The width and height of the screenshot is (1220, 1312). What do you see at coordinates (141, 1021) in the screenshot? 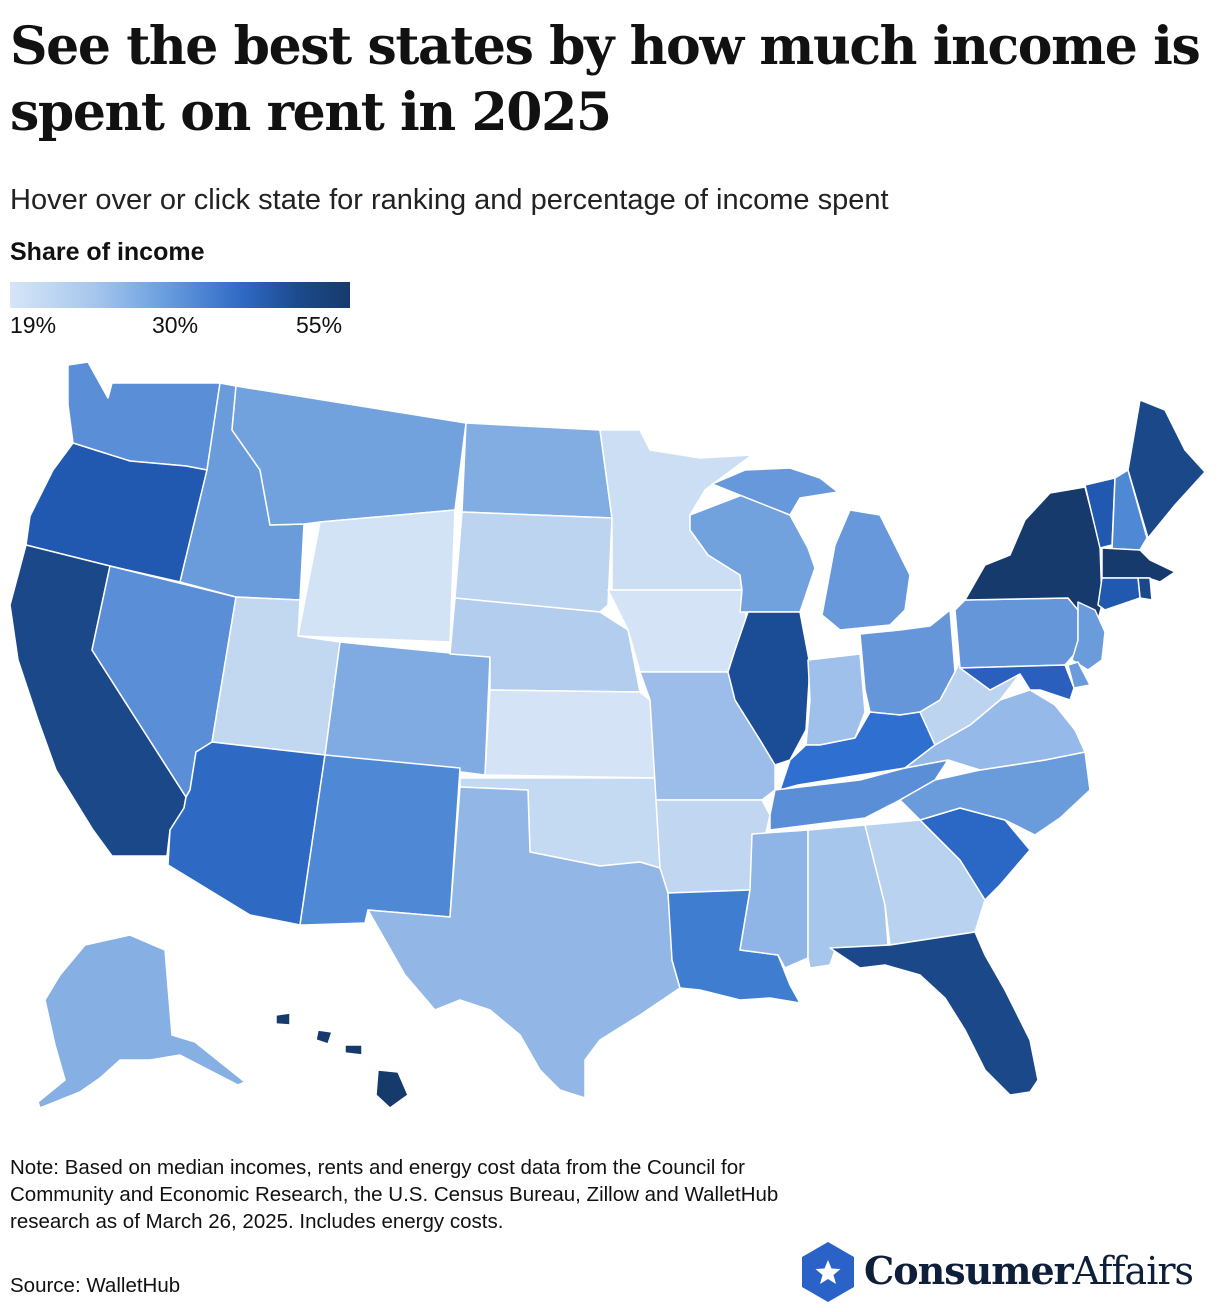
I see `state-AK` at bounding box center [141, 1021].